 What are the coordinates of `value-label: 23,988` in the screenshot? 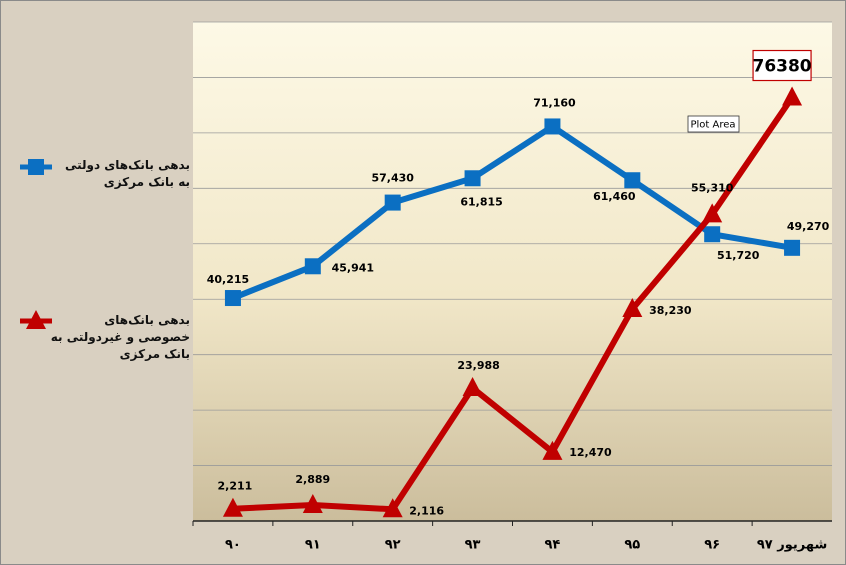 It's located at (478, 365).